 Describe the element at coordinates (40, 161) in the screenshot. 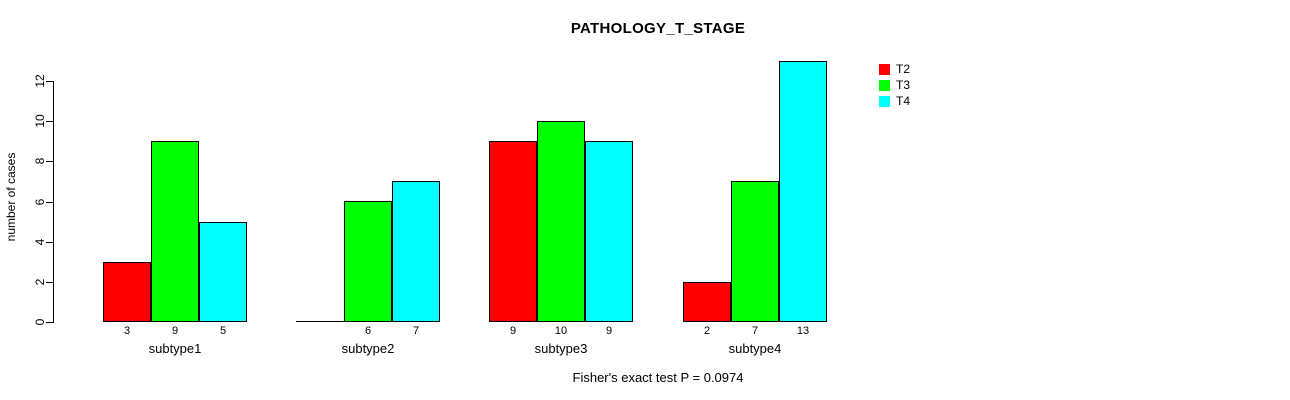

I see `y-tick-label: 8` at that location.